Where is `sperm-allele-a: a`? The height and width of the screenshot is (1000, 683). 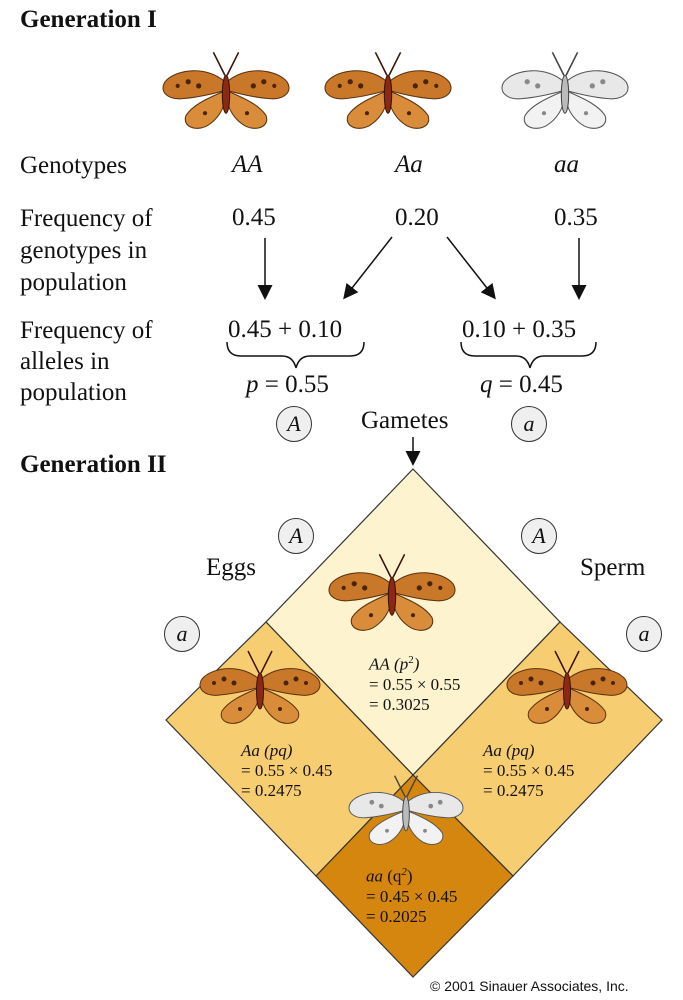
sperm-allele-a: a is located at coordinates (644, 634).